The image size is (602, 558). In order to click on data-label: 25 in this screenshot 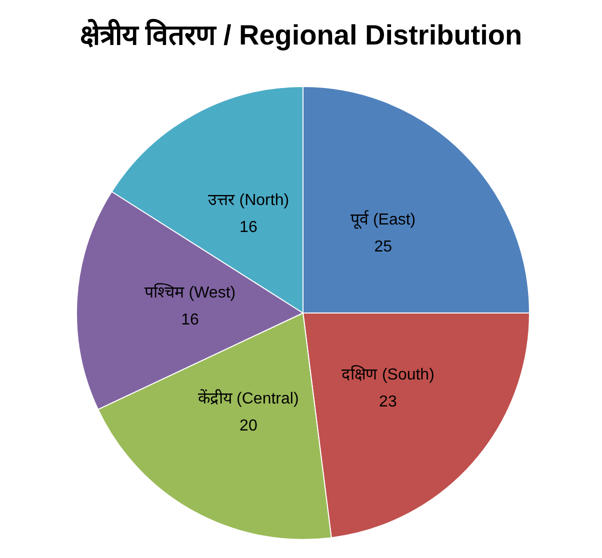, I will do `click(383, 247)`.